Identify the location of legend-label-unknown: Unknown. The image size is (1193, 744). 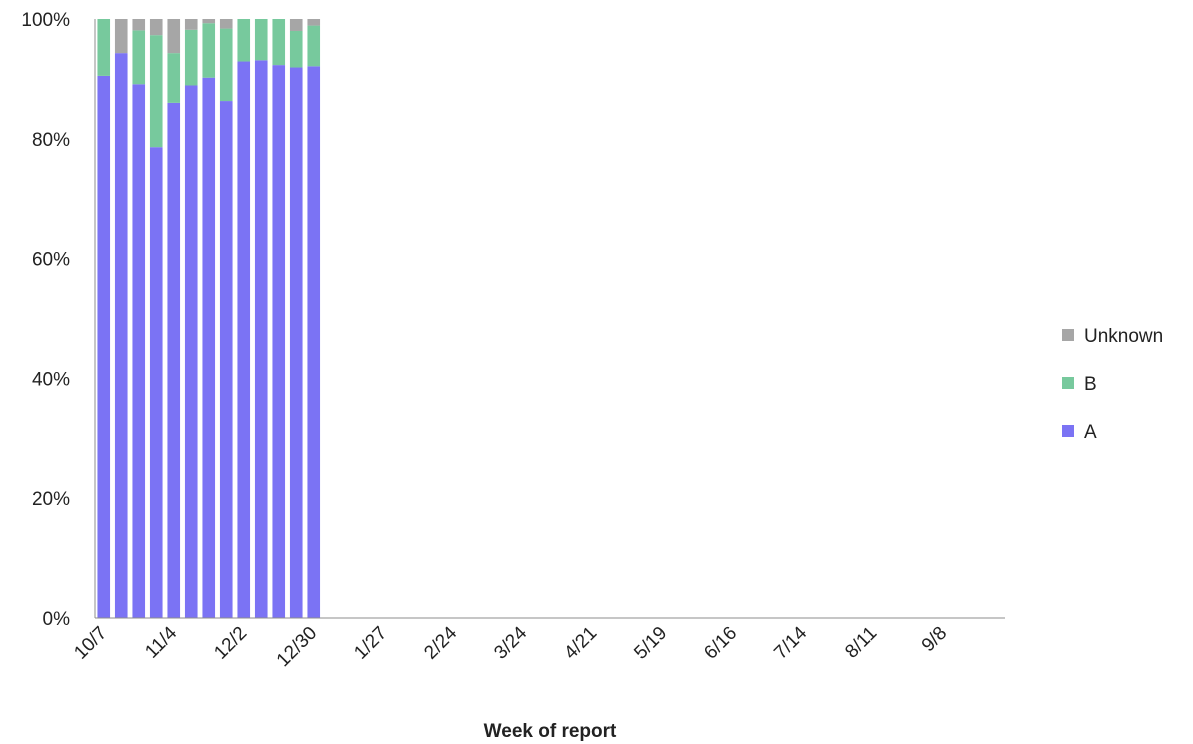
(1123, 336).